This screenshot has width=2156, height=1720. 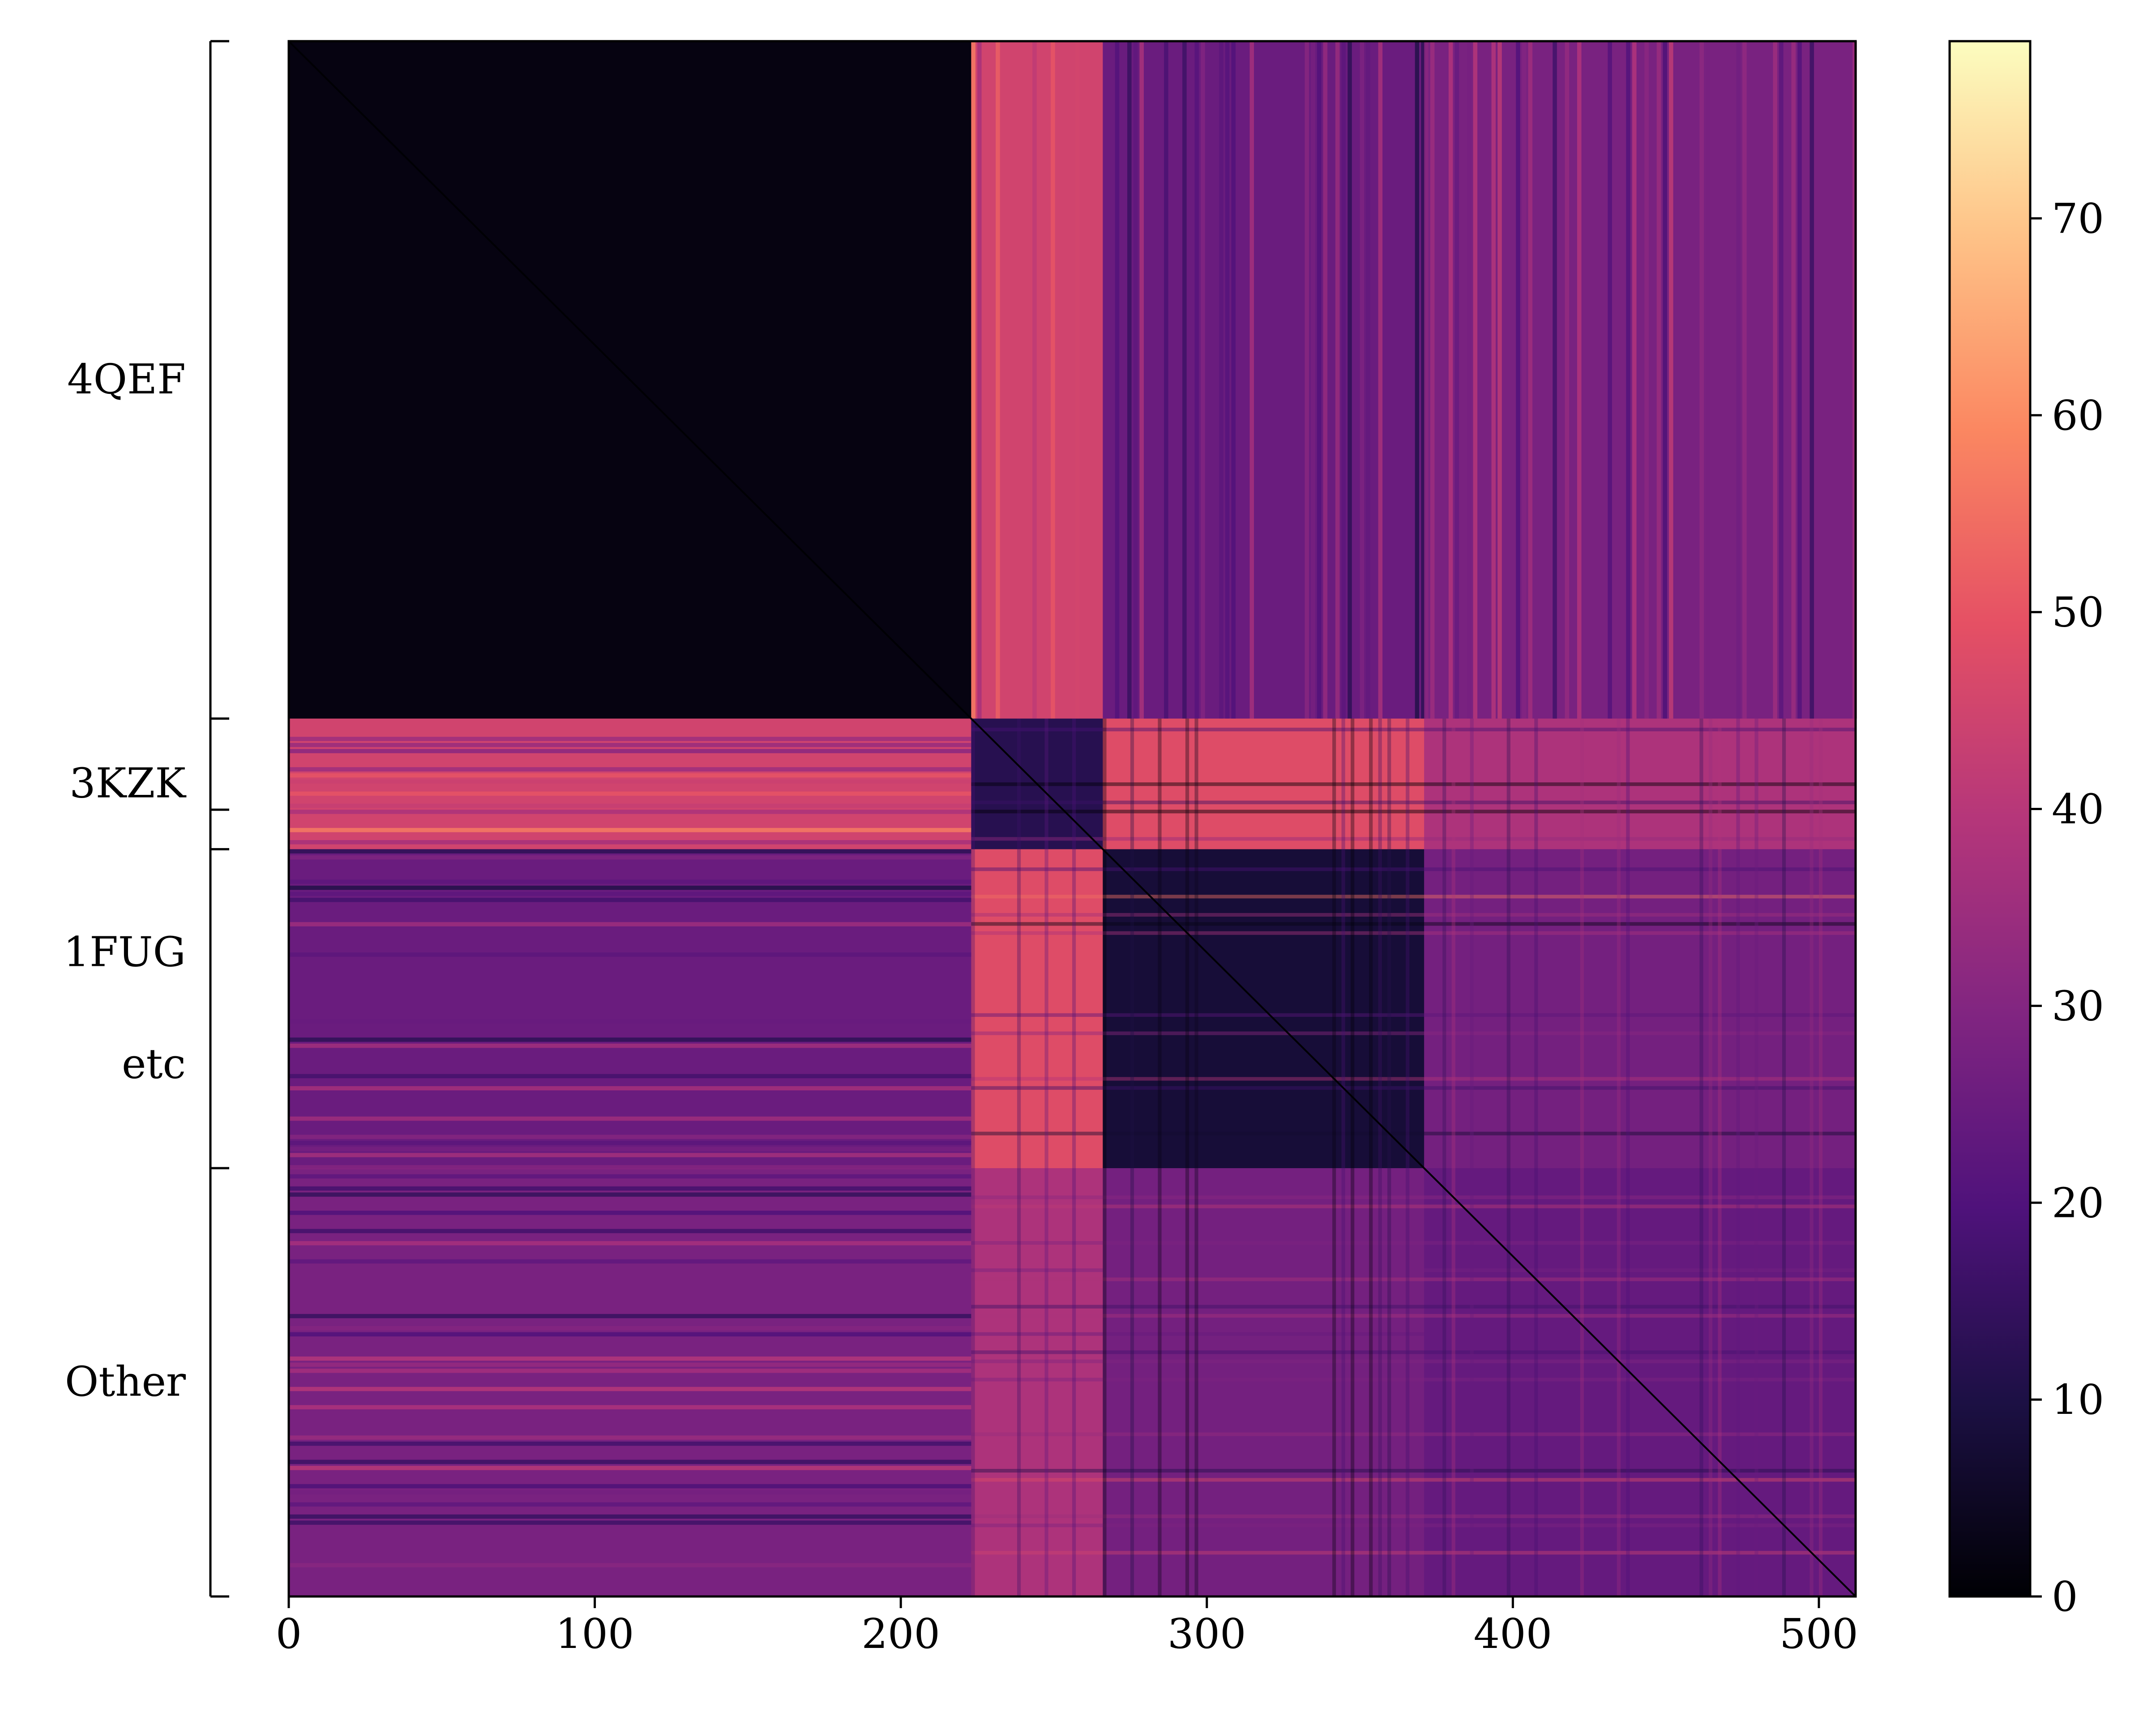 What do you see at coordinates (2065, 1597) in the screenshot?
I see `colorbar-tick-label: 0` at bounding box center [2065, 1597].